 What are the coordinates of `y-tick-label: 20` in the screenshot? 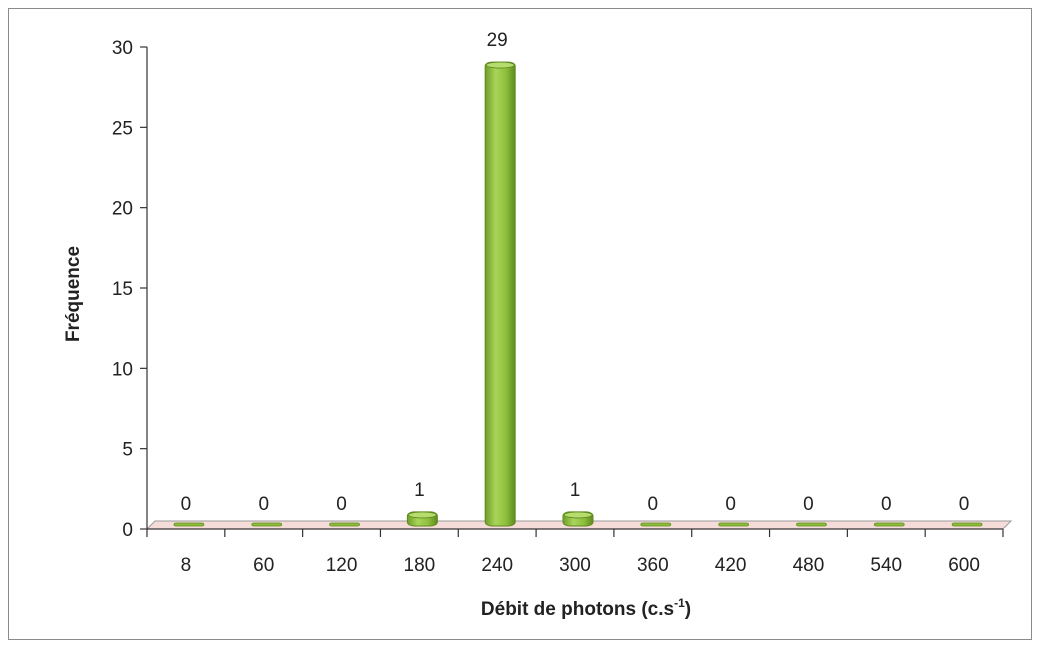 It's located at (122, 209).